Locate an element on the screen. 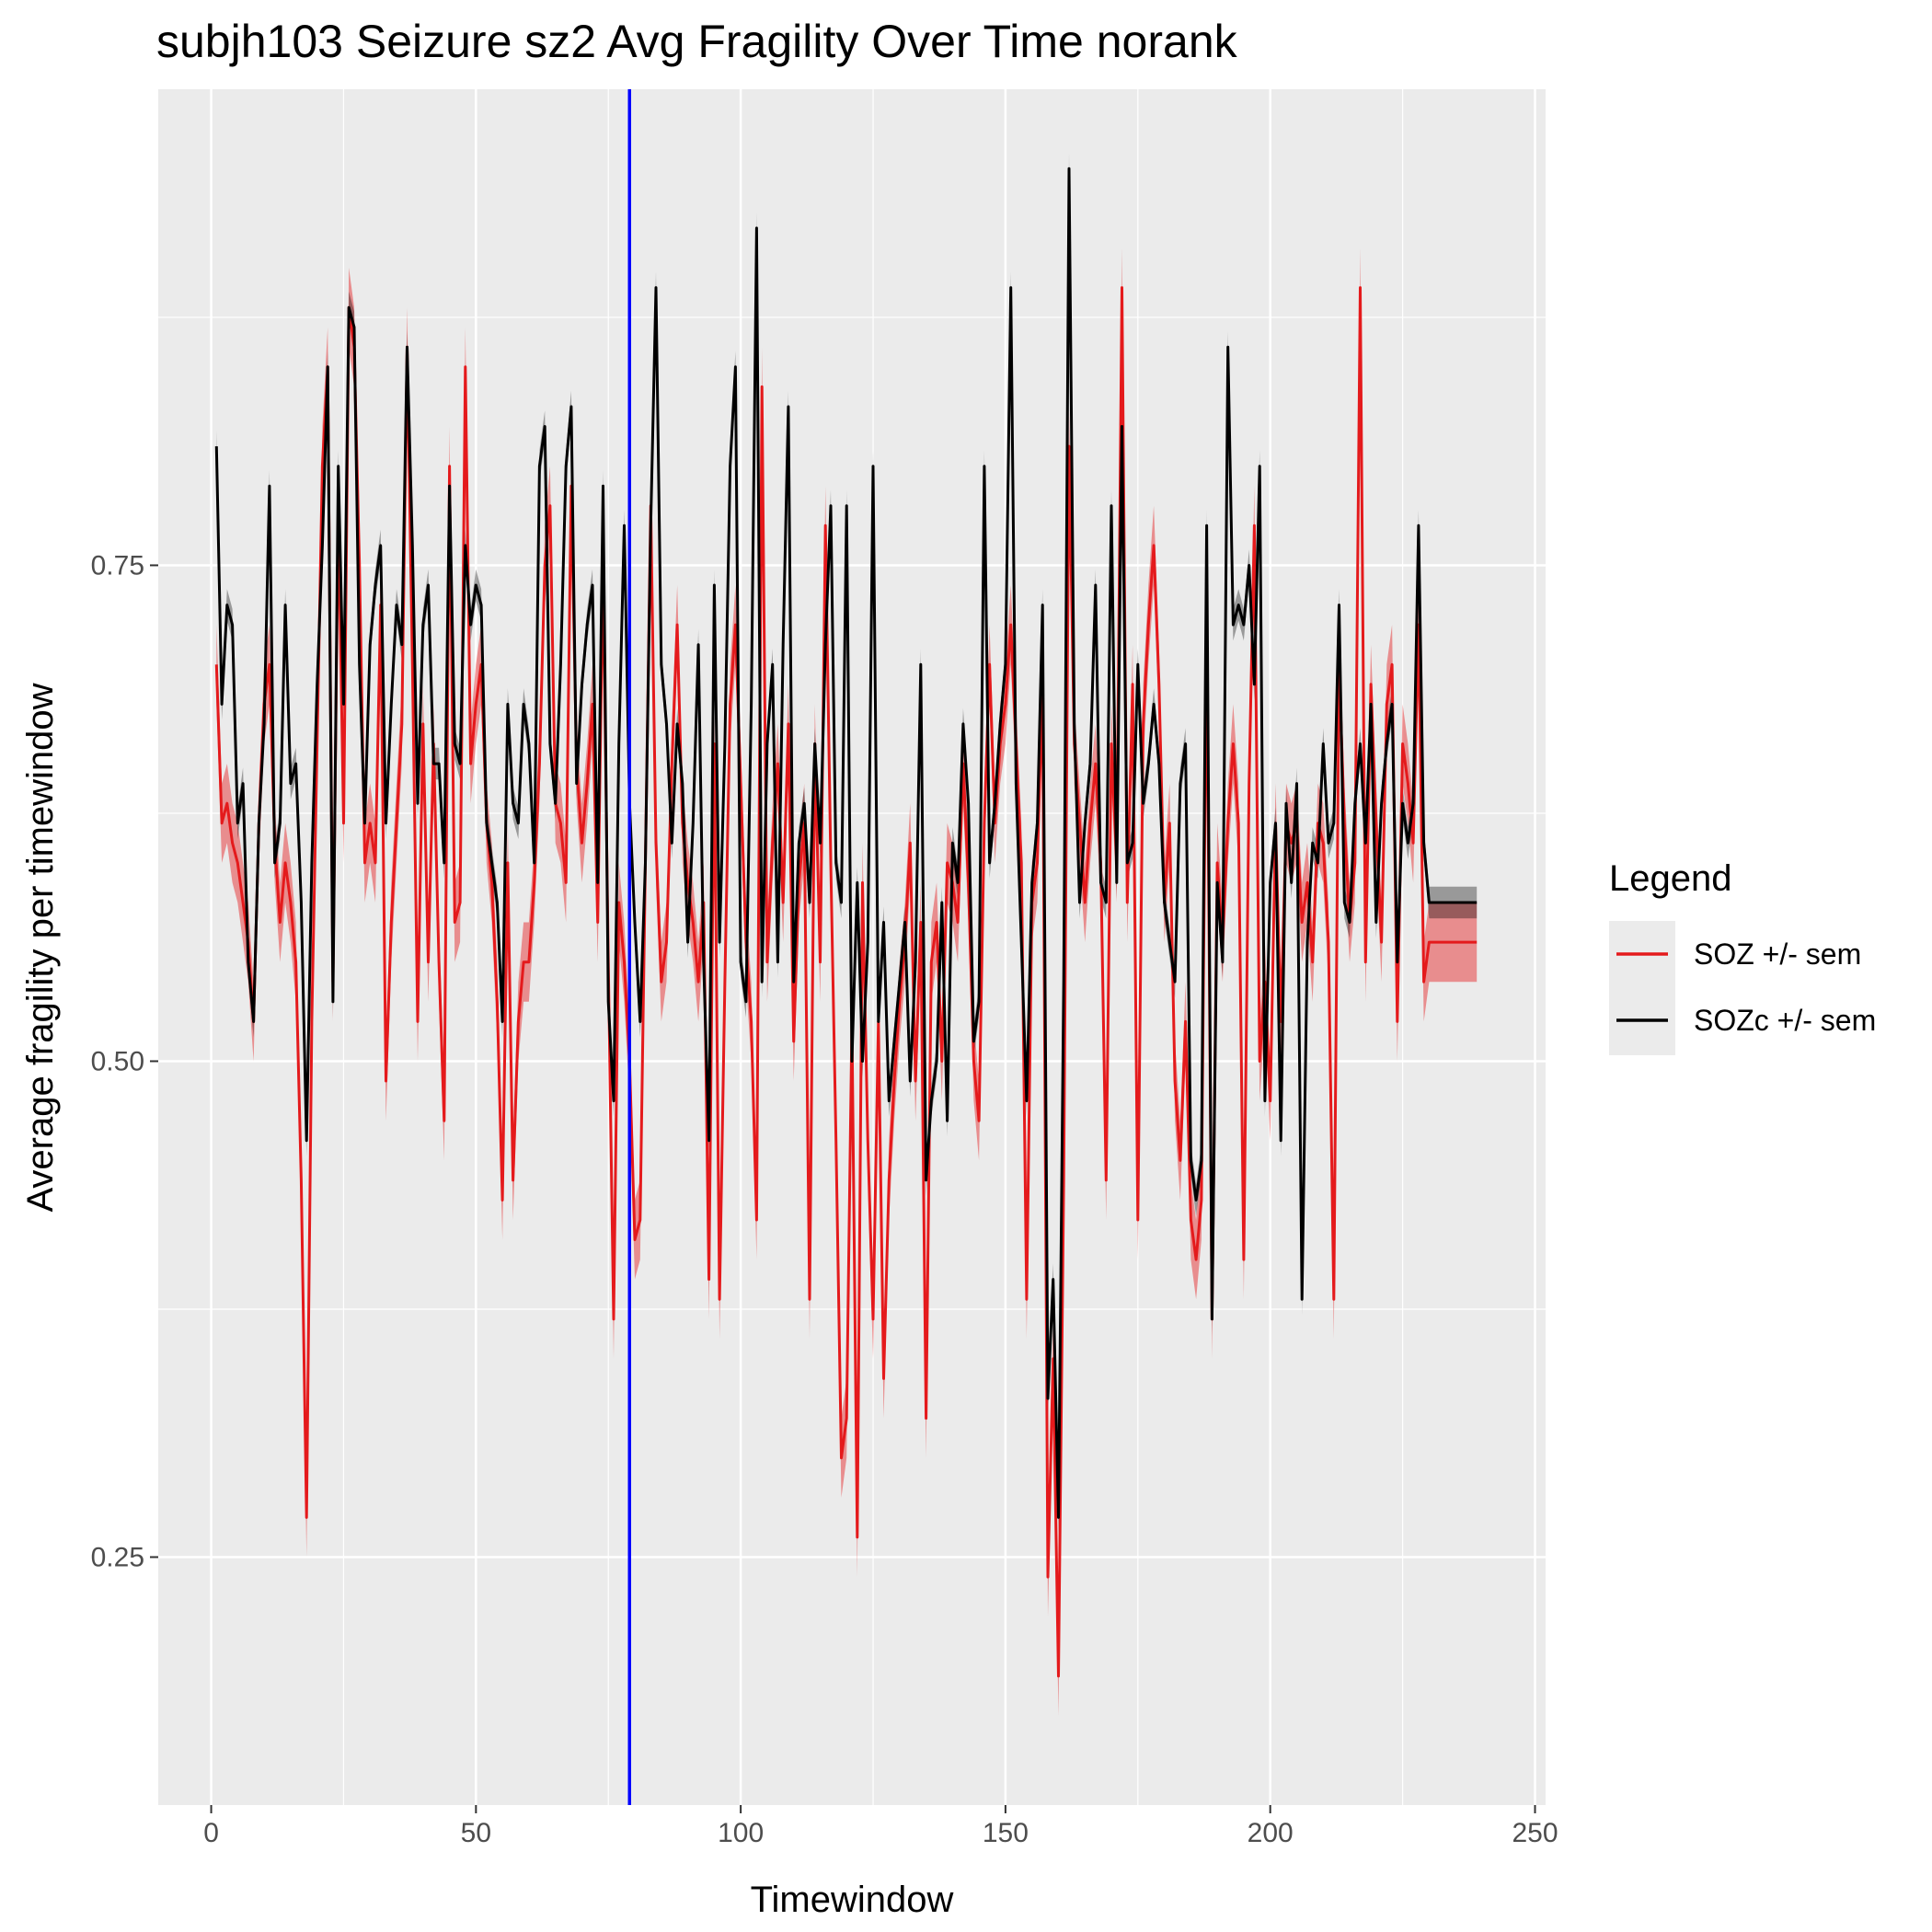  x-axis-title: Timewindow is located at coordinates (852, 1900).